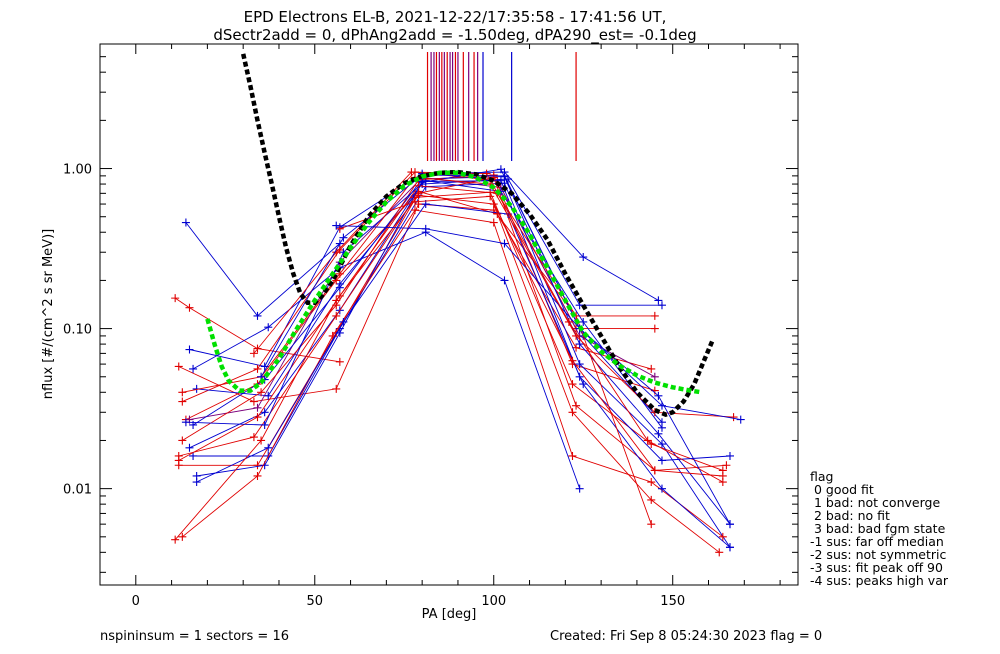  I want to click on peak-marker-lines, so click(501, 106).